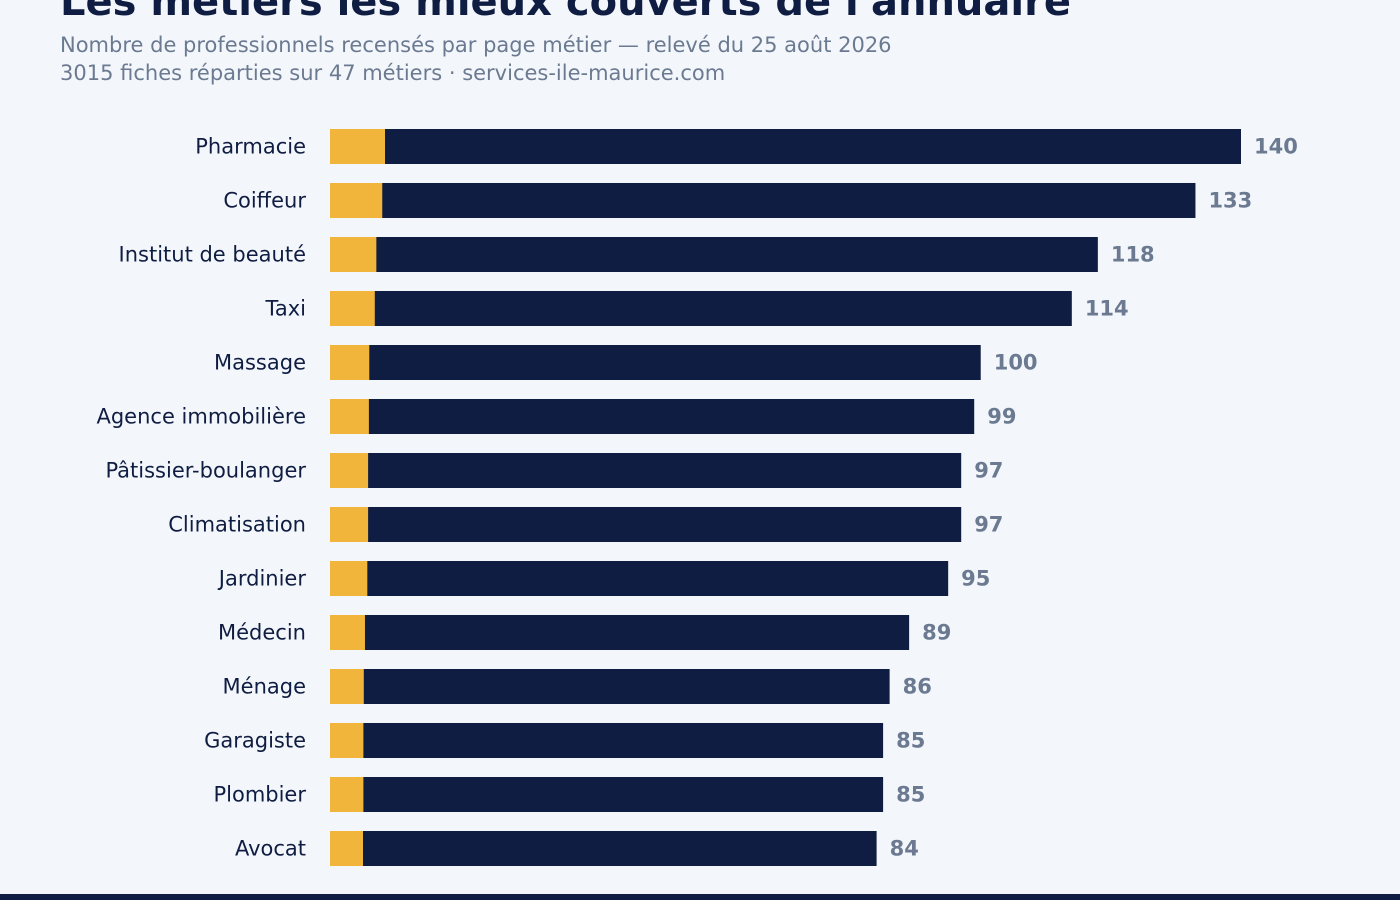  What do you see at coordinates (250, 147) in the screenshot?
I see `category-label: Pharmacie` at bounding box center [250, 147].